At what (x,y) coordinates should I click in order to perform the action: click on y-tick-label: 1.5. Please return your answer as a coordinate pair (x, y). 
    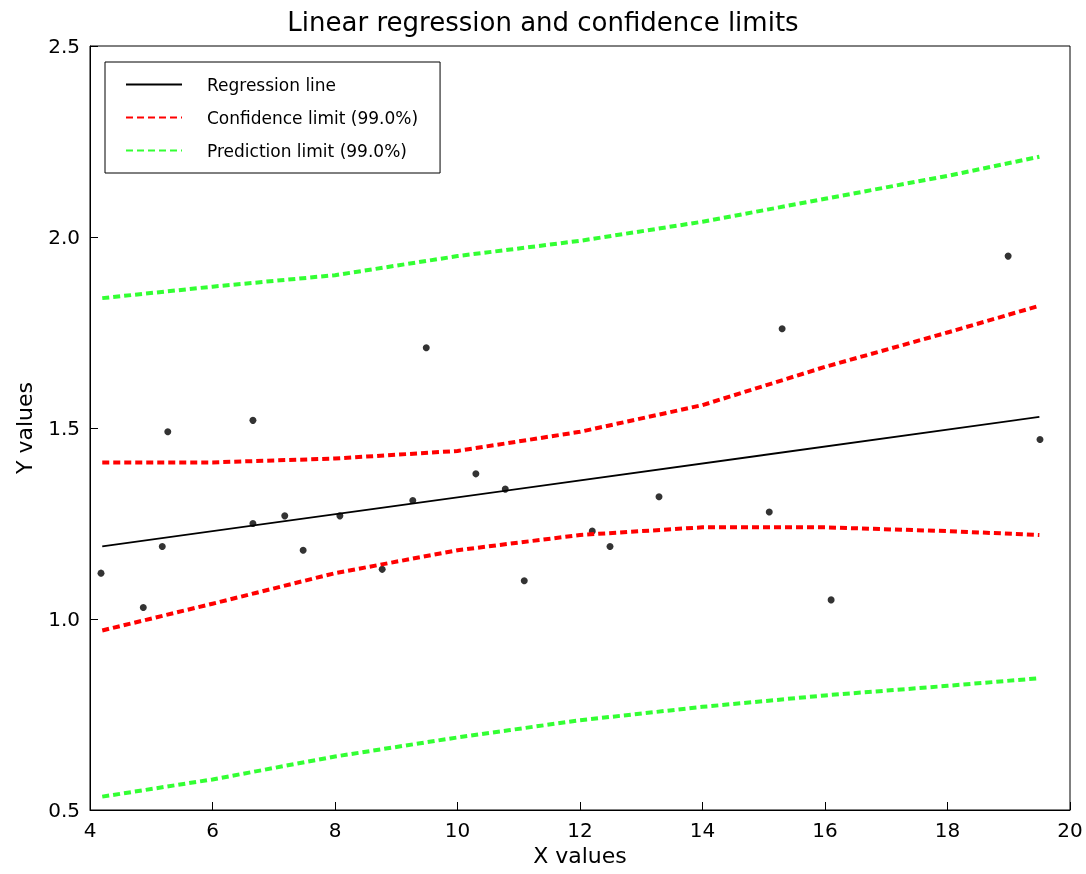
    Looking at the image, I should click on (64, 428).